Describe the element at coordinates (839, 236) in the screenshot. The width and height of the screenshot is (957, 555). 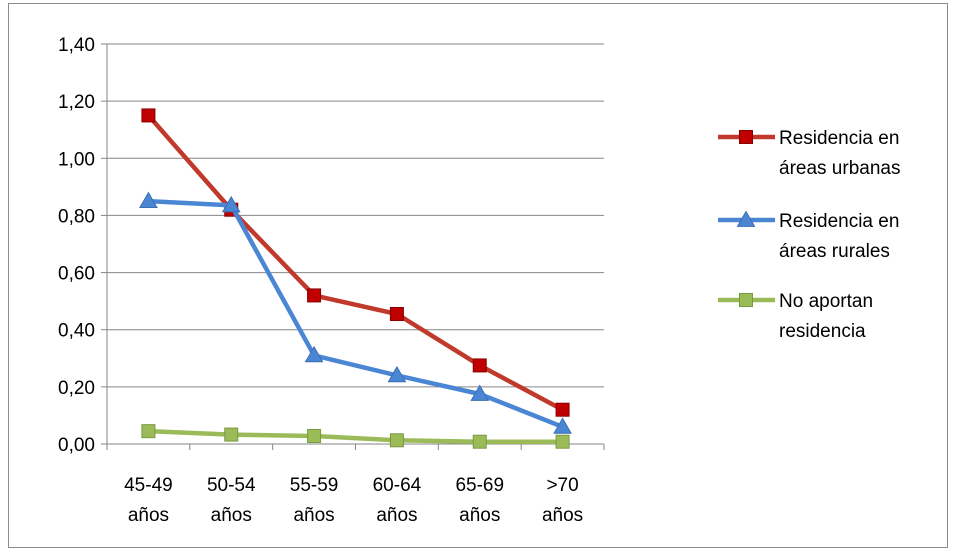
I see `legend-label: Residencia en áreas rurales` at that location.